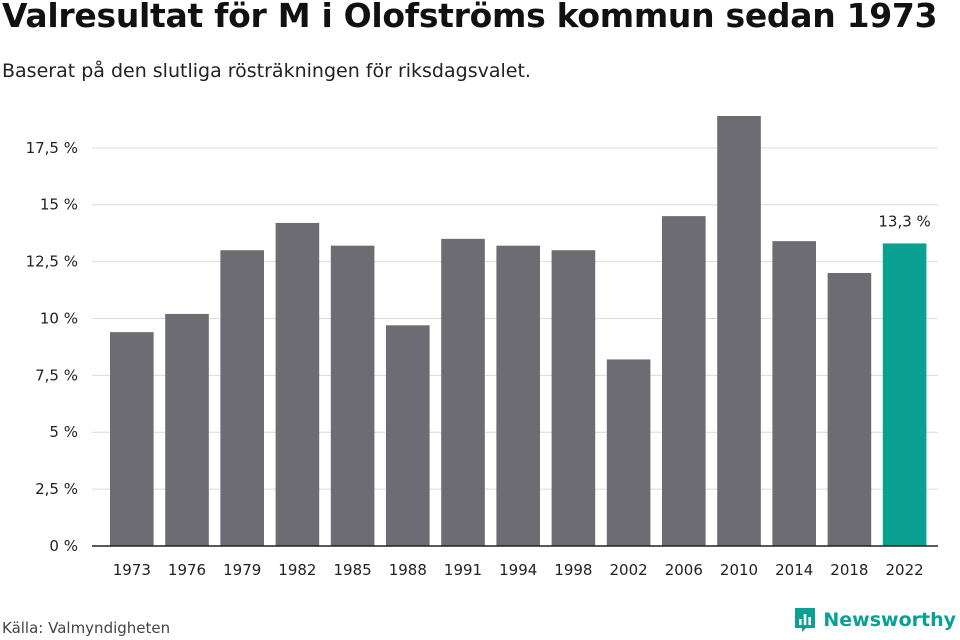 This screenshot has height=640, width=960. What do you see at coordinates (463, 570) in the screenshot?
I see `x-tick-label: 1991` at bounding box center [463, 570].